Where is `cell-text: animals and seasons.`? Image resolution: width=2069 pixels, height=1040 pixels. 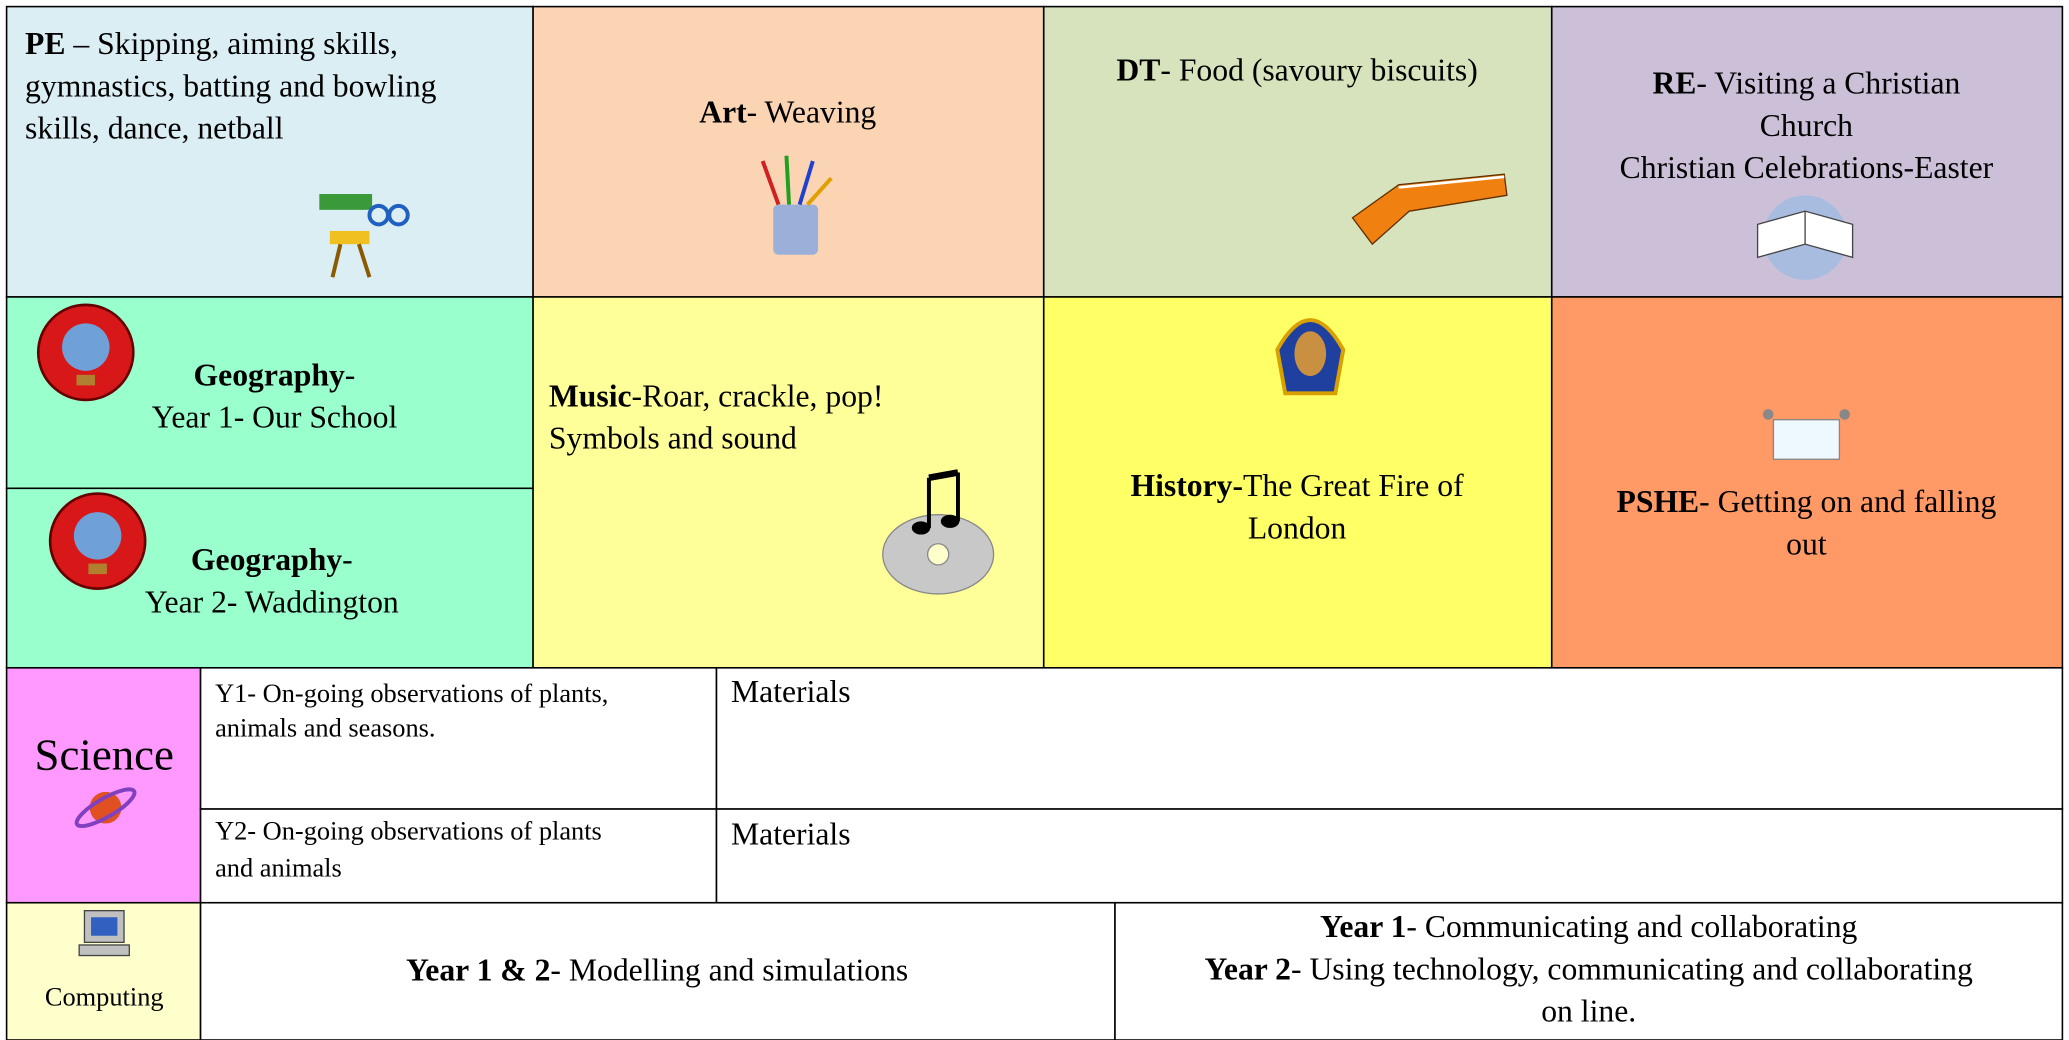 cell-text: animals and seasons. is located at coordinates (325, 727).